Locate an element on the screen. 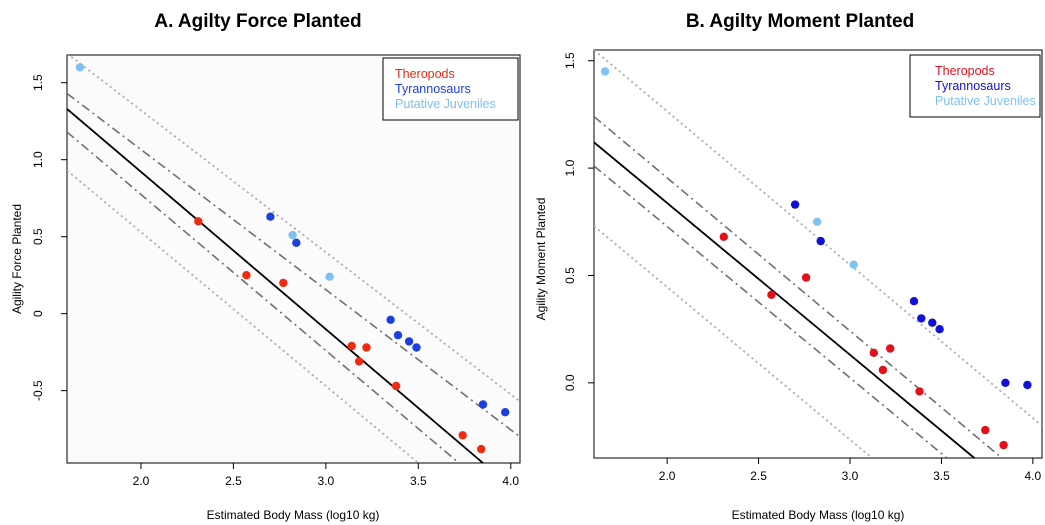  panel-a-ytick-label-0: 1.5 is located at coordinates (38, 82).